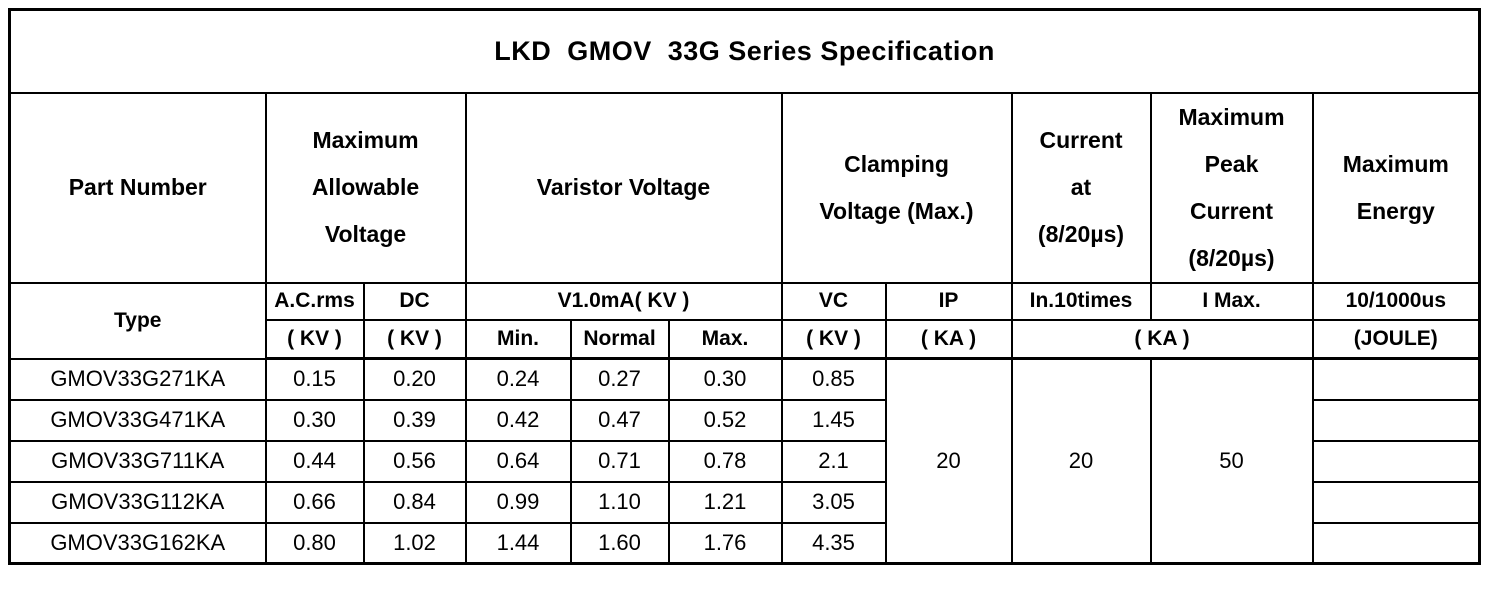  I want to click on col-header-ip: IP, so click(948, 301).